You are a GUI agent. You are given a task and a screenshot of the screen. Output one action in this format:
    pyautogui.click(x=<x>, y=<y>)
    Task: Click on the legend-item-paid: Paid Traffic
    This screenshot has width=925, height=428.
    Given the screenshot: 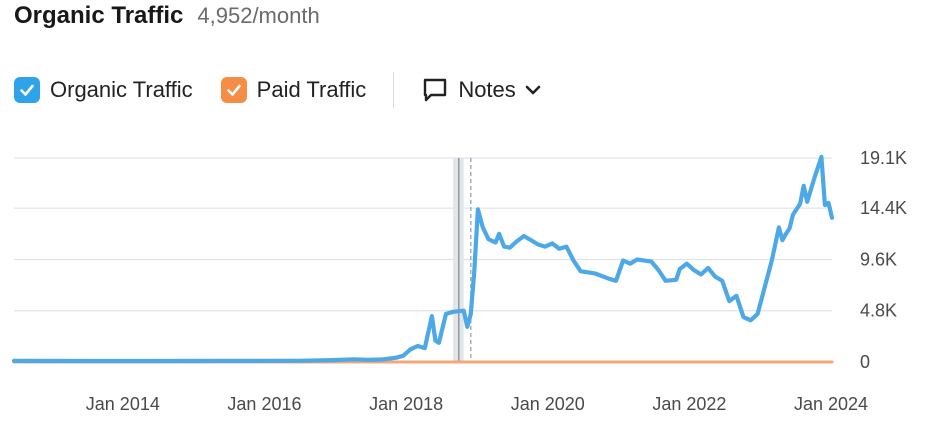 What is the action you would take?
    pyautogui.click(x=293, y=90)
    